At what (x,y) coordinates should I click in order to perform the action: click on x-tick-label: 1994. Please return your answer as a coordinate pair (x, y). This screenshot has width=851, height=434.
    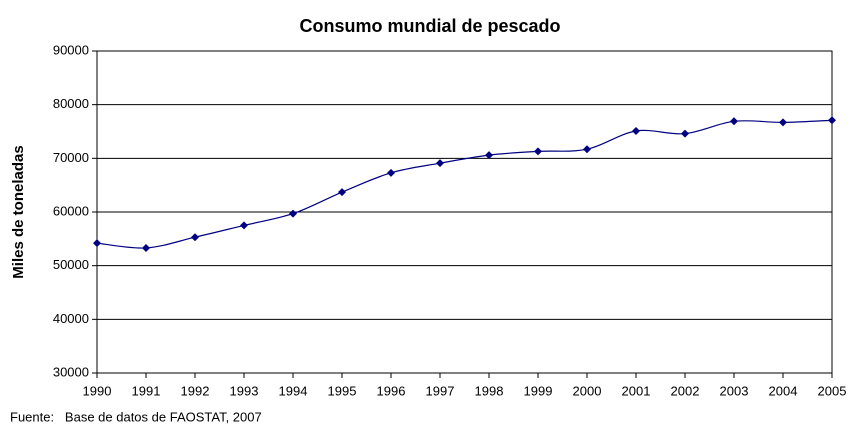
    Looking at the image, I should click on (293, 390).